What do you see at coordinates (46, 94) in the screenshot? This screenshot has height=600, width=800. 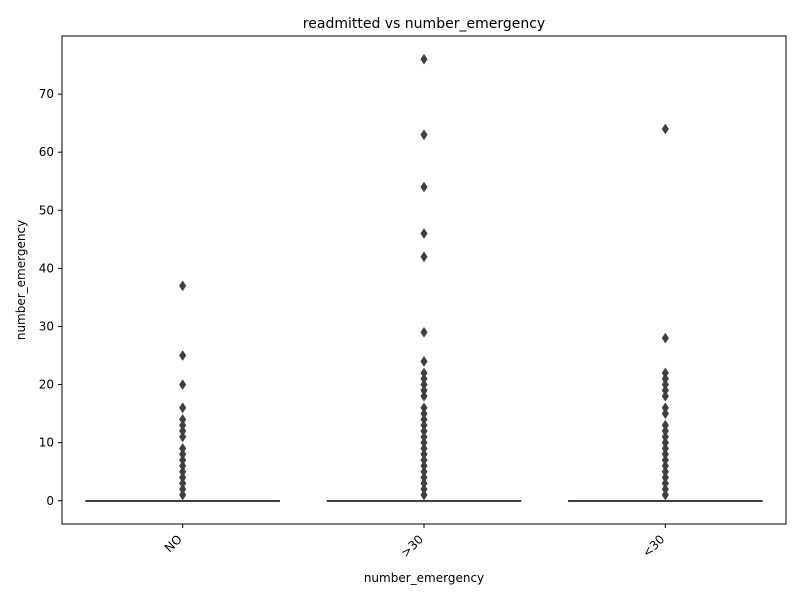 I see `y-tick-label: 70` at bounding box center [46, 94].